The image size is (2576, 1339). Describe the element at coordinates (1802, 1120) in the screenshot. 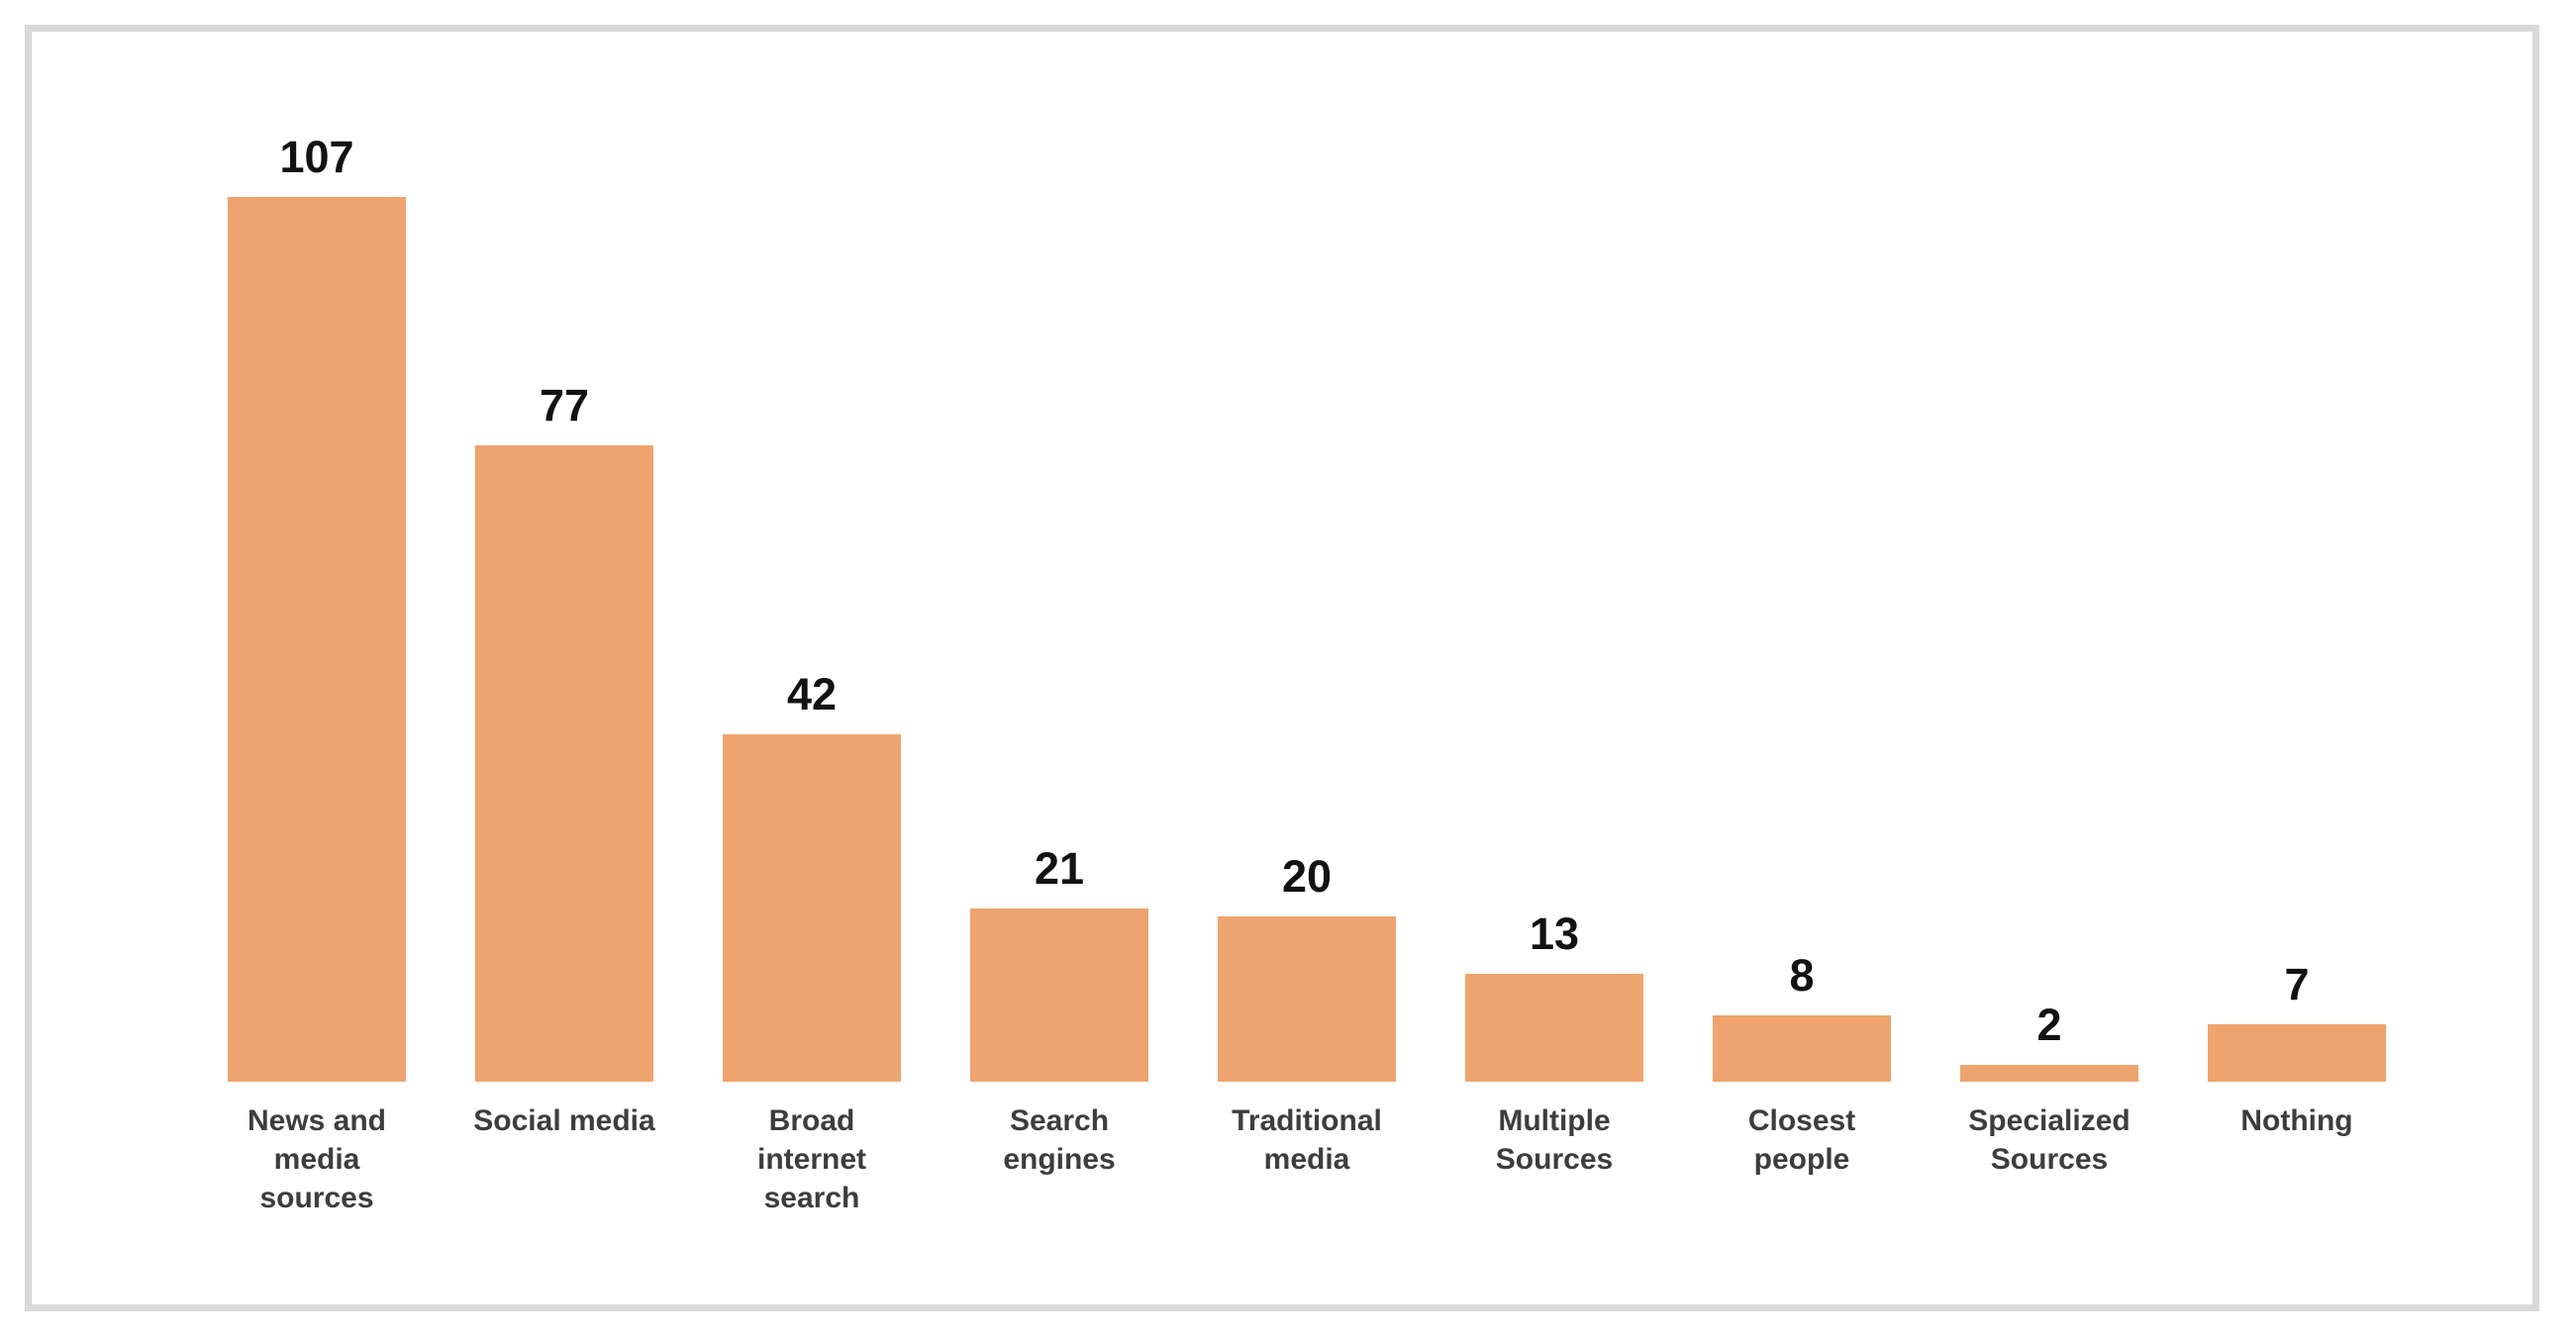

I see `bar-category-label-line: Closest` at that location.